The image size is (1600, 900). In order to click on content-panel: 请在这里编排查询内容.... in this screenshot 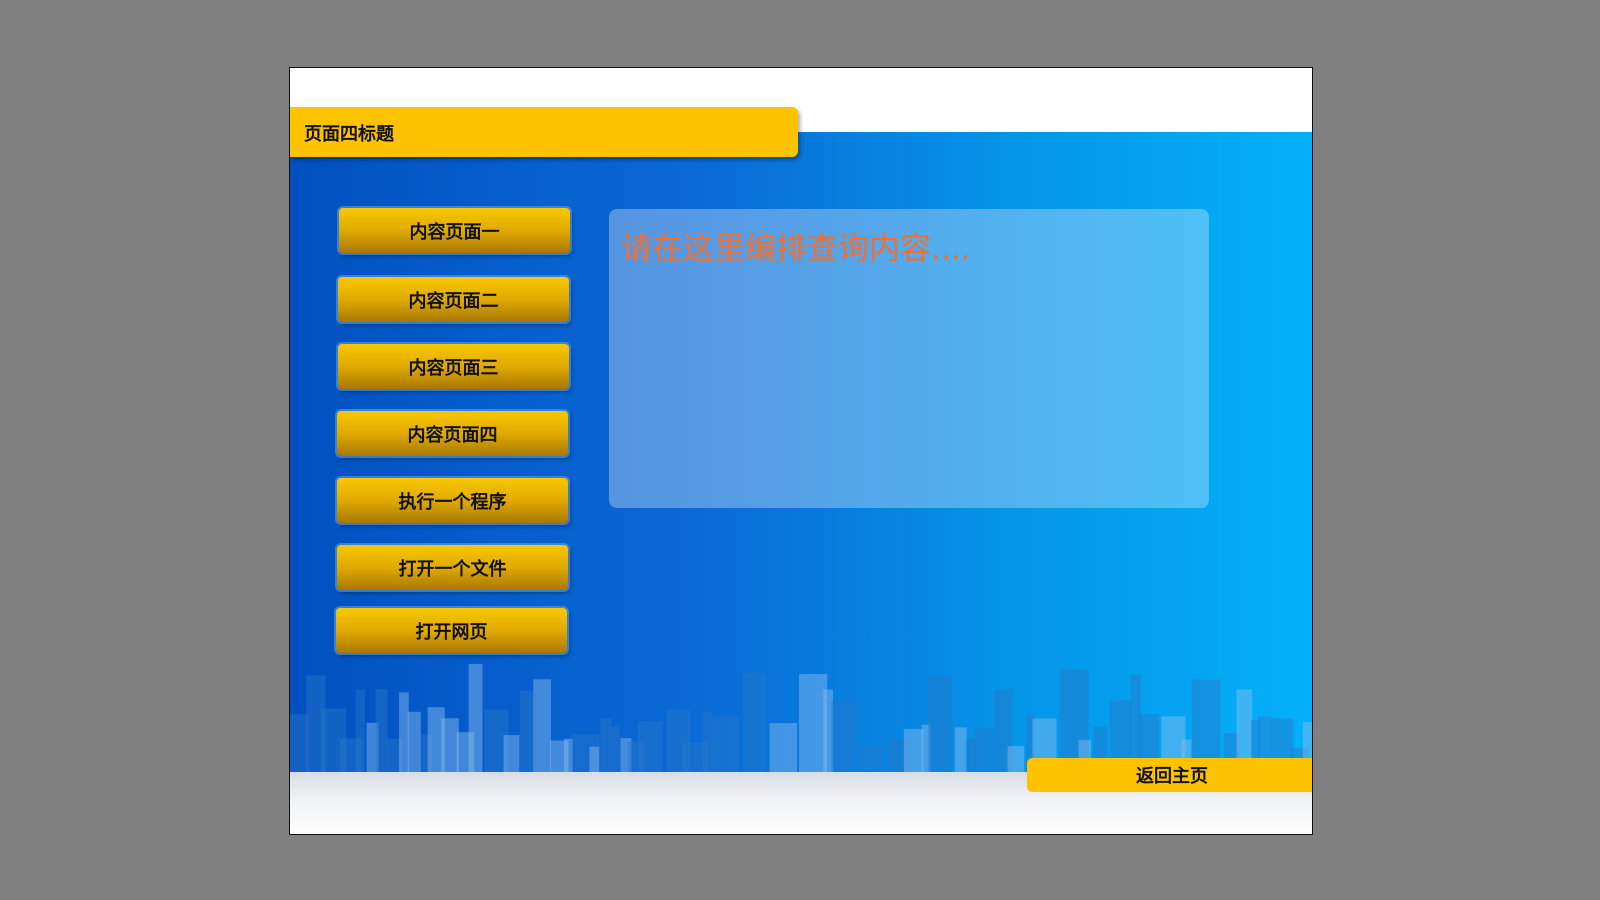, I will do `click(909, 358)`.